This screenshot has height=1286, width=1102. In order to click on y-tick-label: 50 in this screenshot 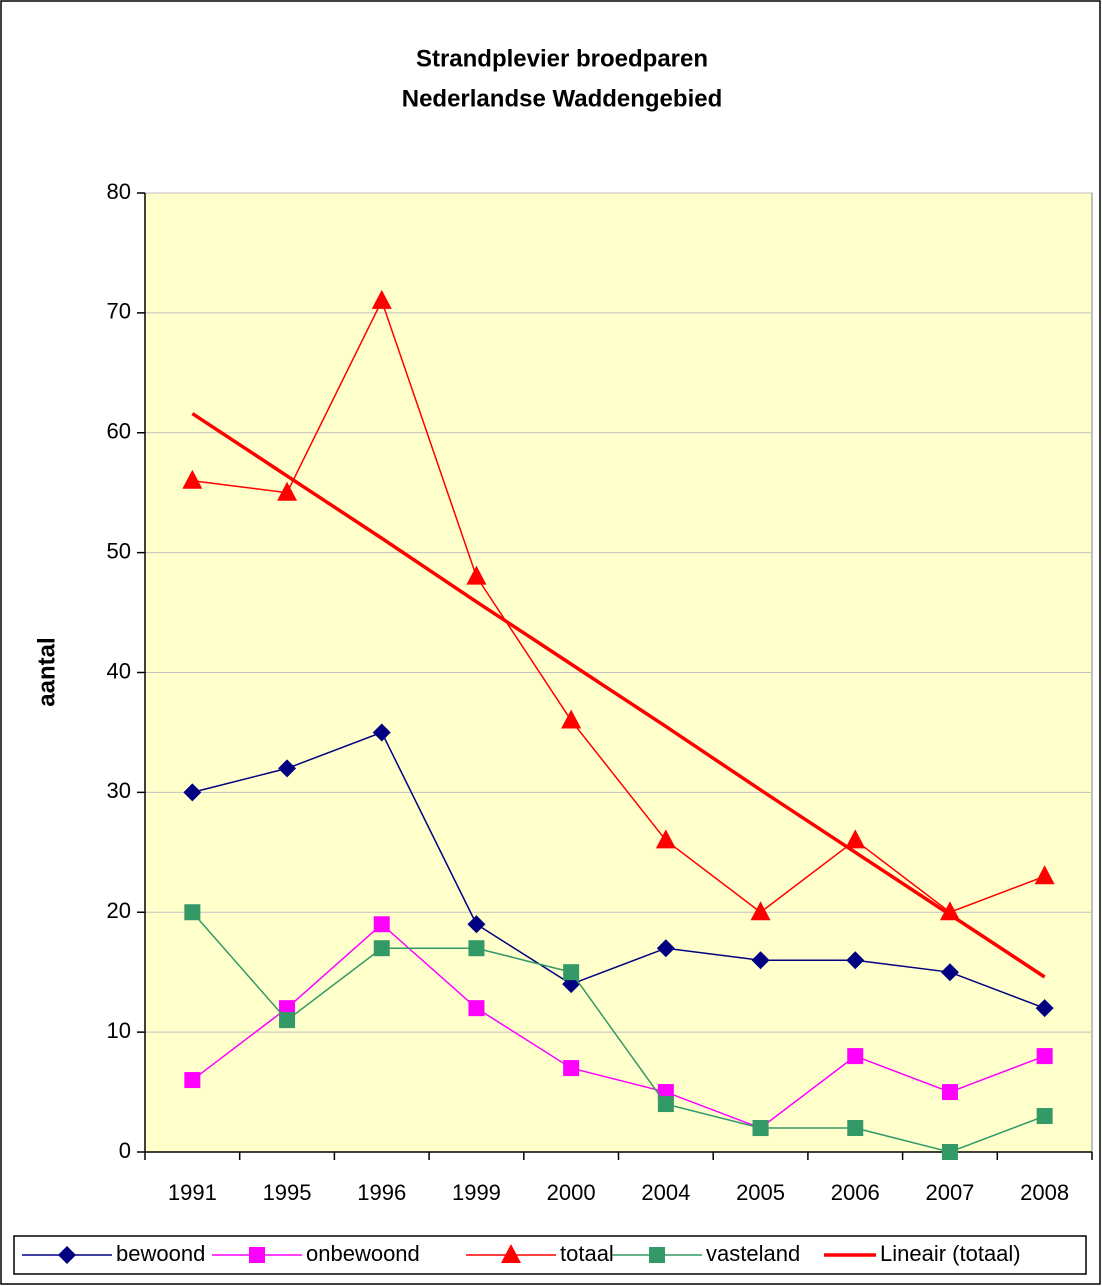, I will do `click(119, 550)`.